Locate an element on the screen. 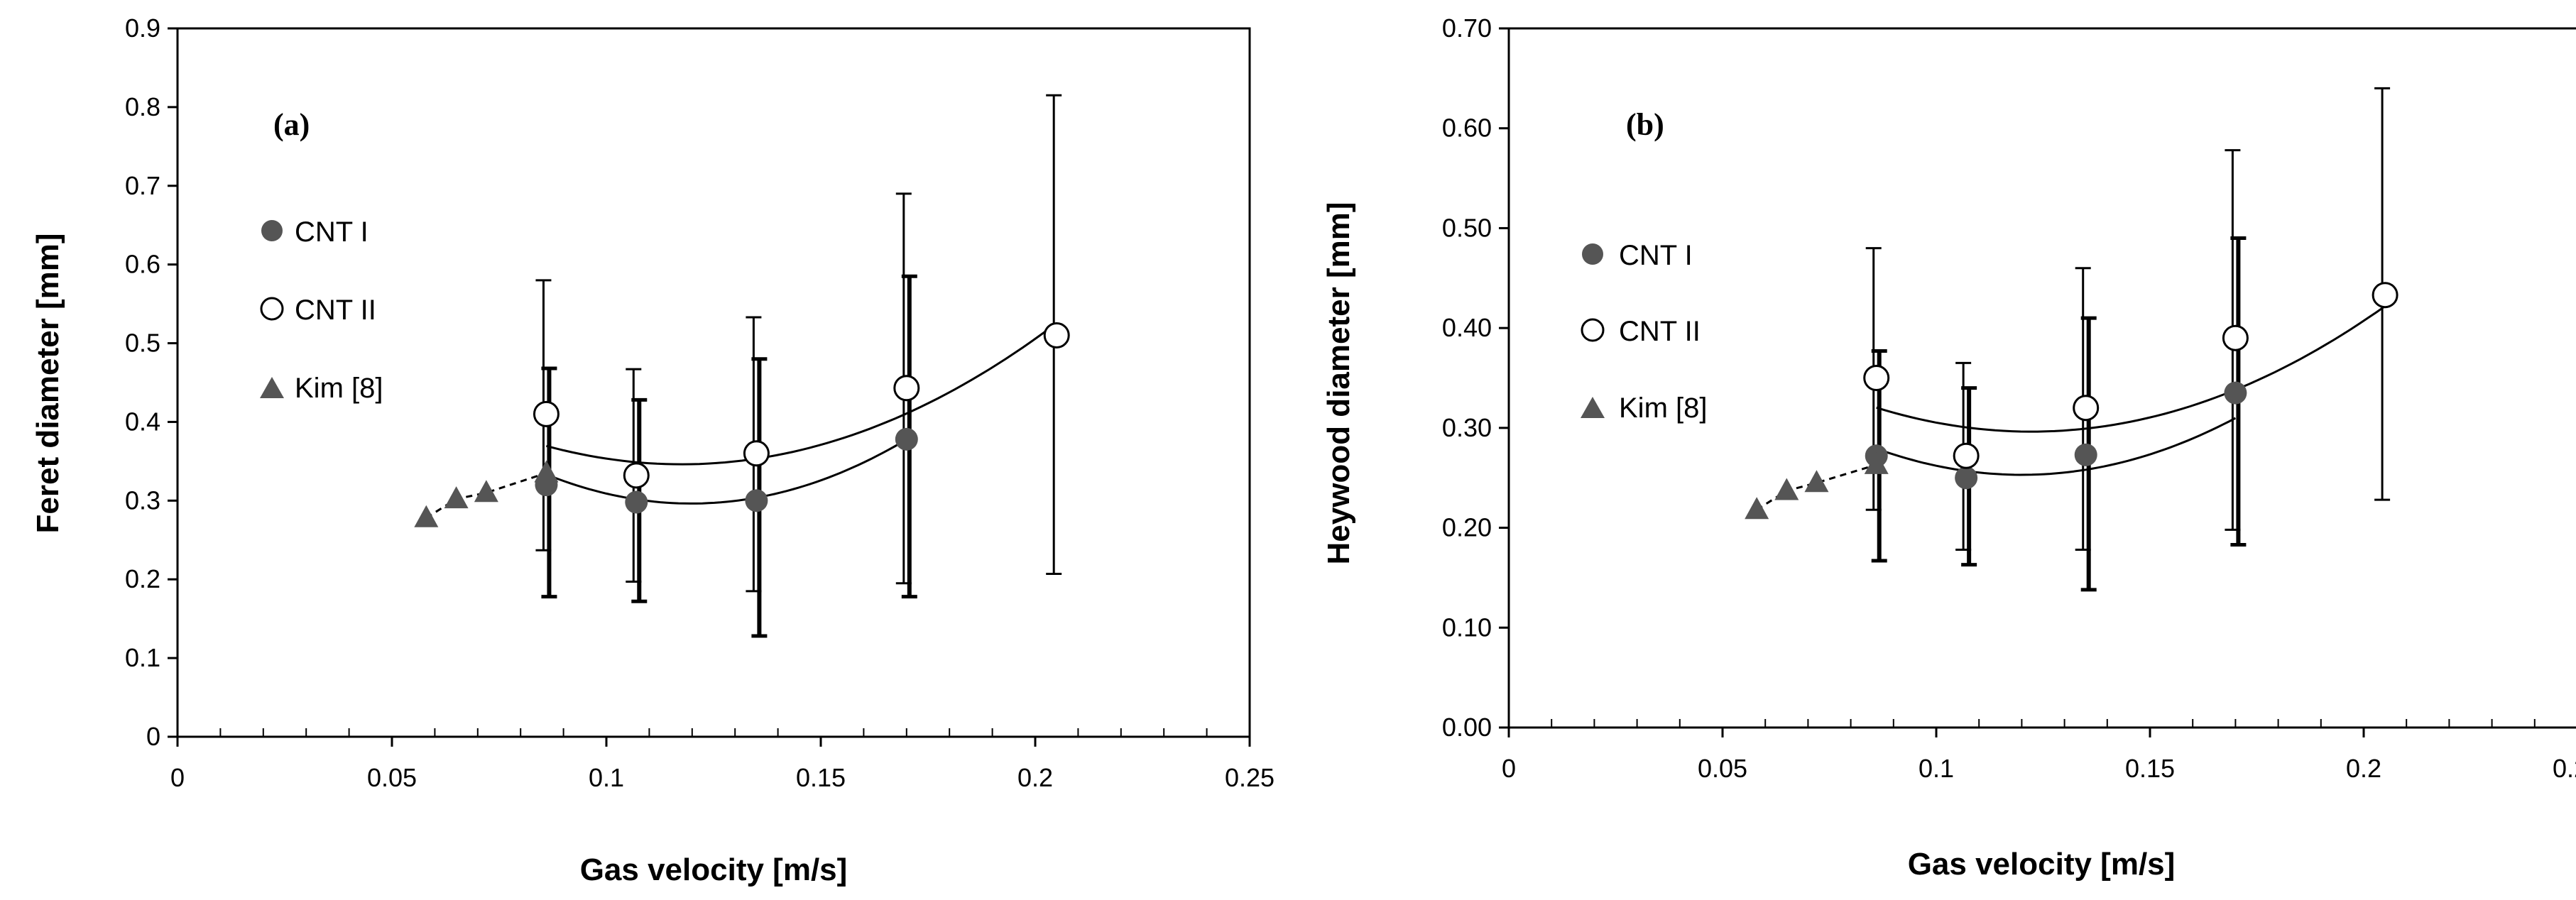  chart-b-y-axis-title: Heywood diameter [mm] is located at coordinates (1338, 383).